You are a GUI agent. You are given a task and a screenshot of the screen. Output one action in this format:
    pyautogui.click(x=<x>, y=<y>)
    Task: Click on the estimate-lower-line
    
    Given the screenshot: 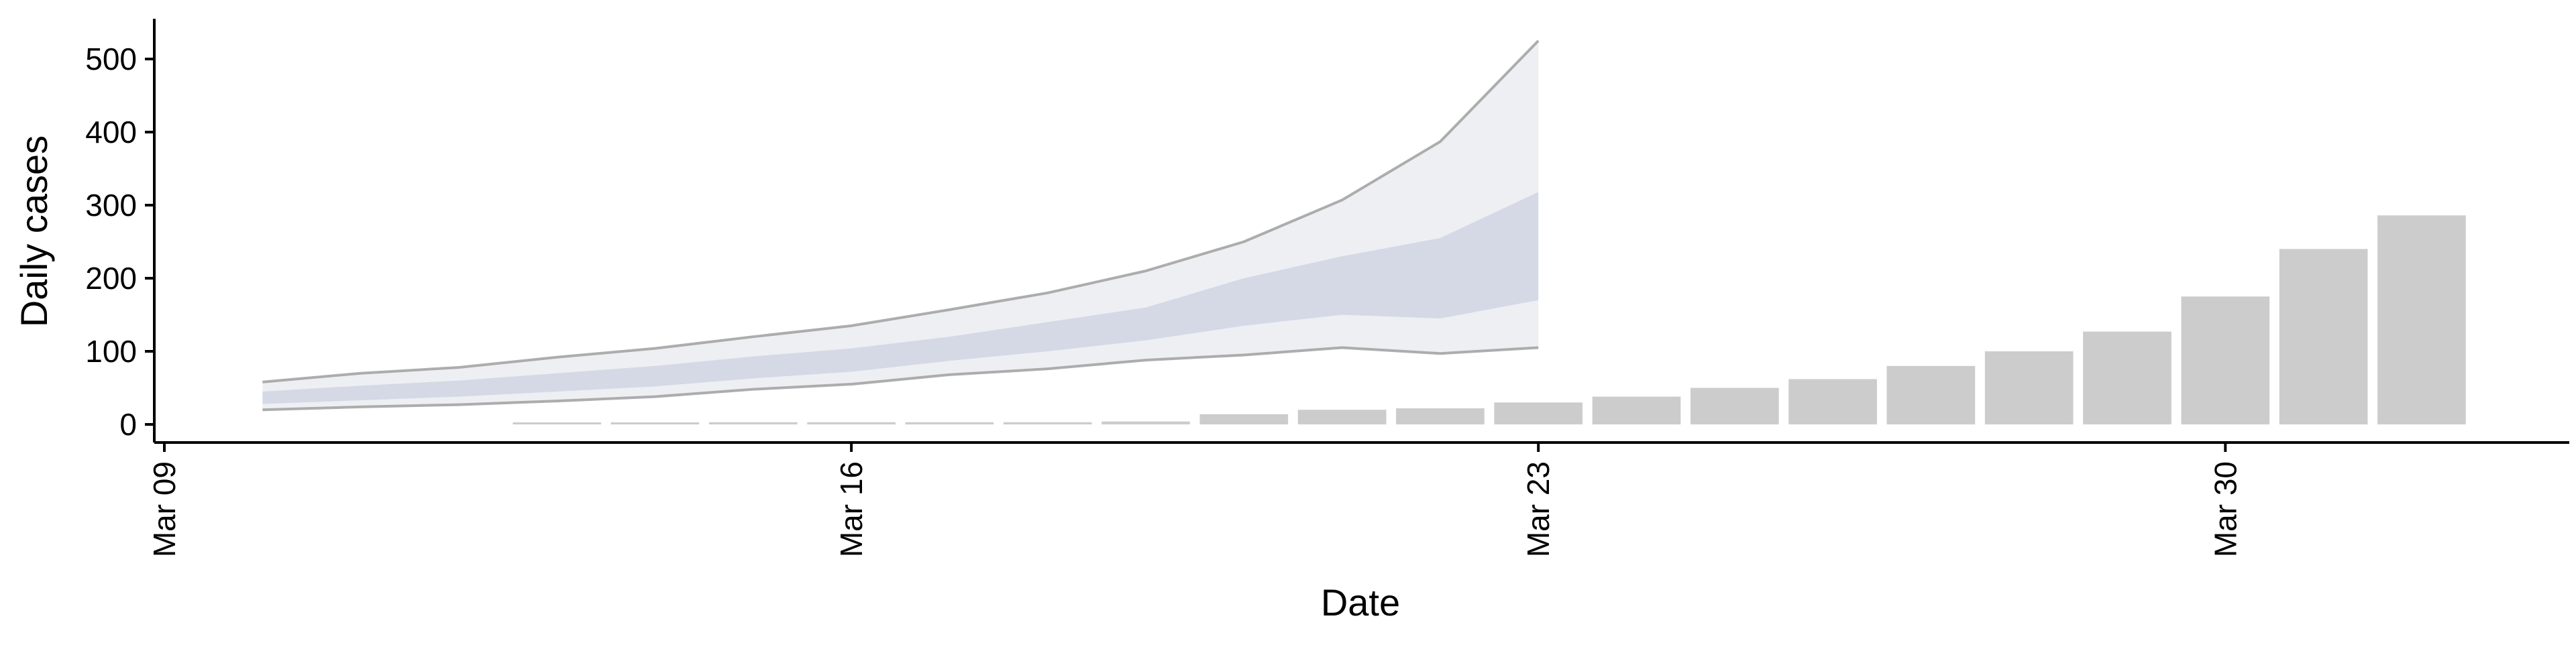 What is the action you would take?
    pyautogui.click(x=900, y=379)
    